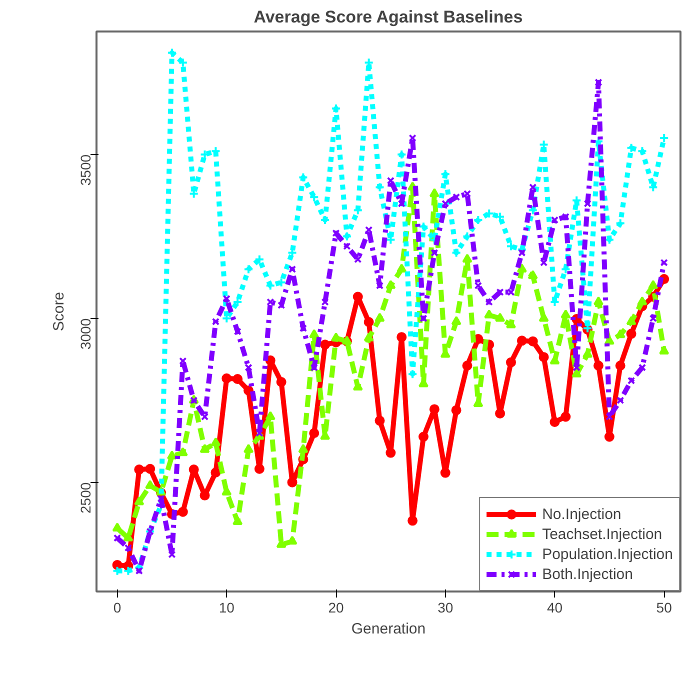 This screenshot has width=682, height=679. Describe the element at coordinates (86, 498) in the screenshot. I see `y-tick-label: 2500` at that location.